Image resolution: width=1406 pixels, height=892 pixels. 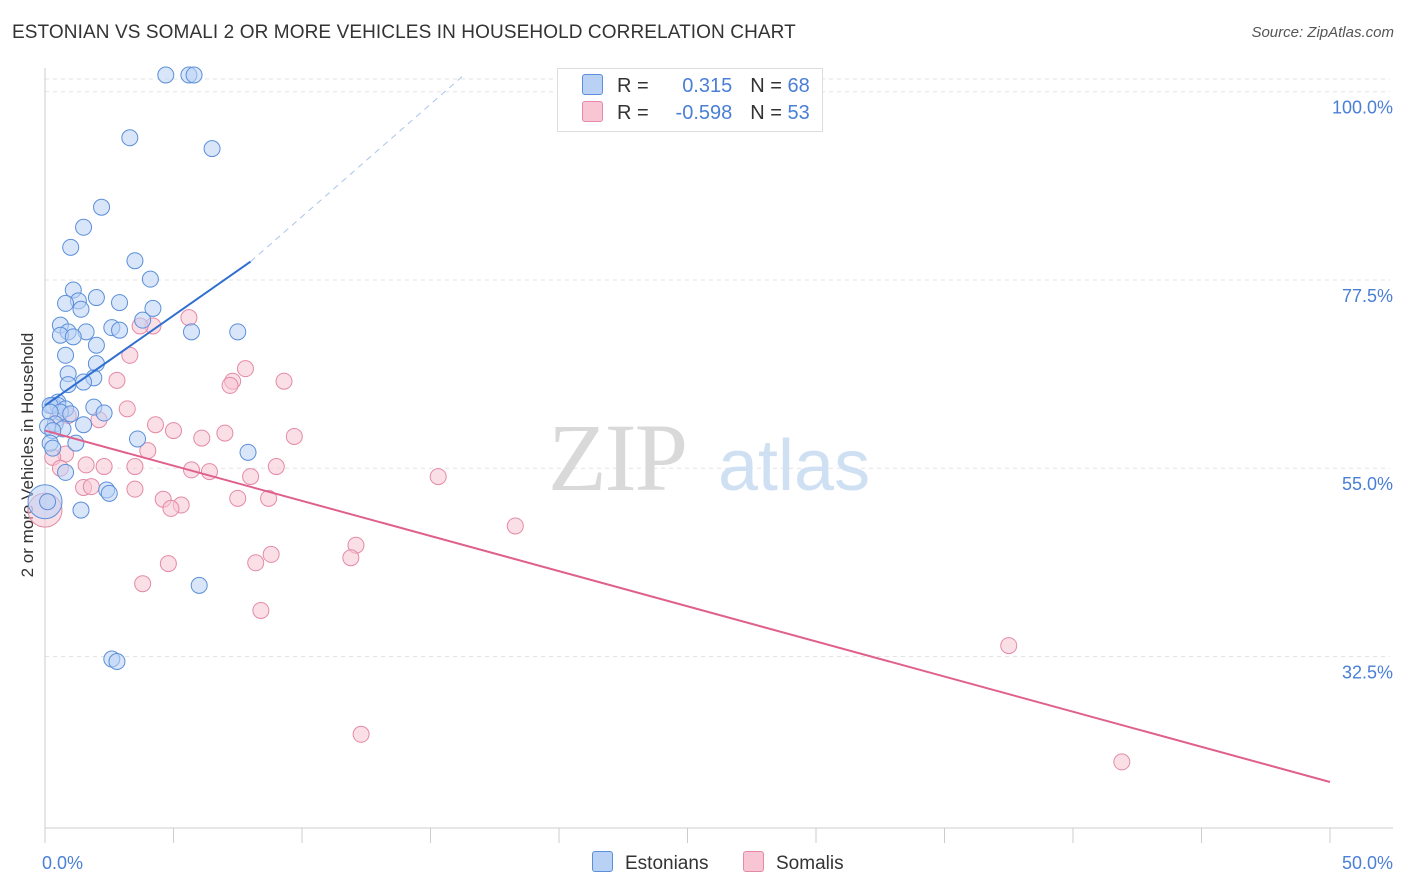 What do you see at coordinates (704, 113) in the screenshot?
I see `legend-r-value: -0.598` at bounding box center [704, 113].